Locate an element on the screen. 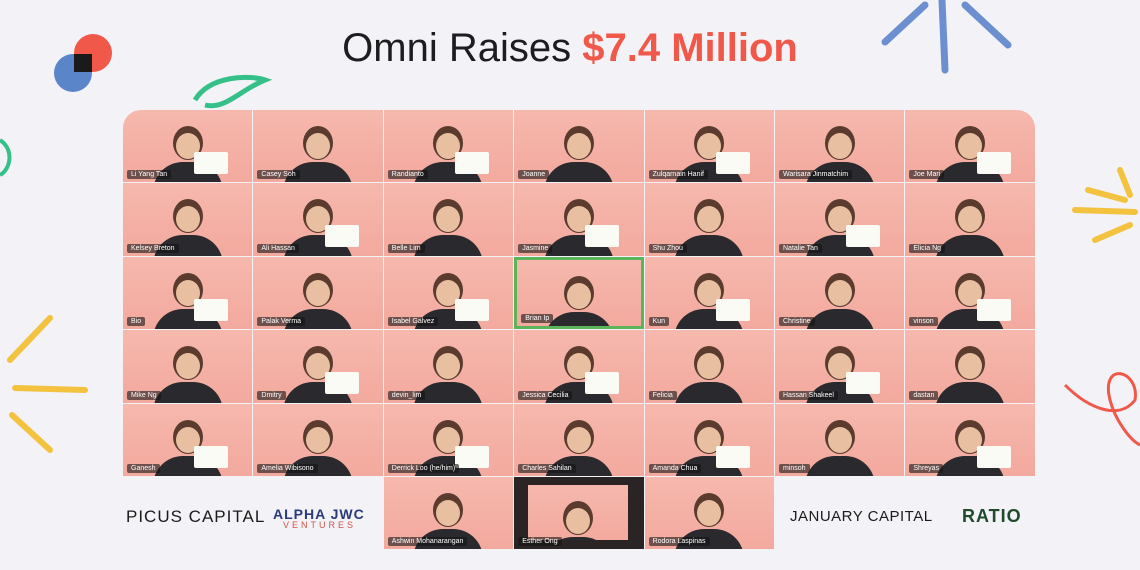  investor-logo: ALPHA JWC is located at coordinates (319, 514).